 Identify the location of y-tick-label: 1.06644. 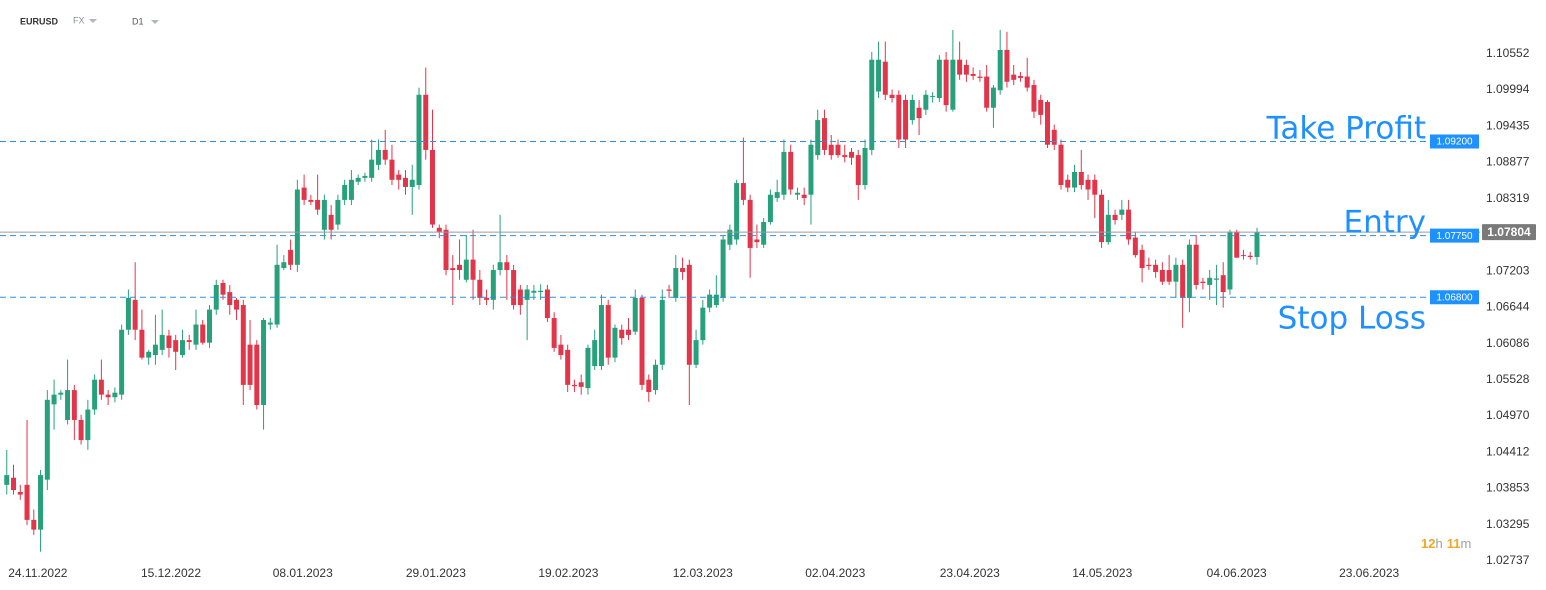
(1508, 307).